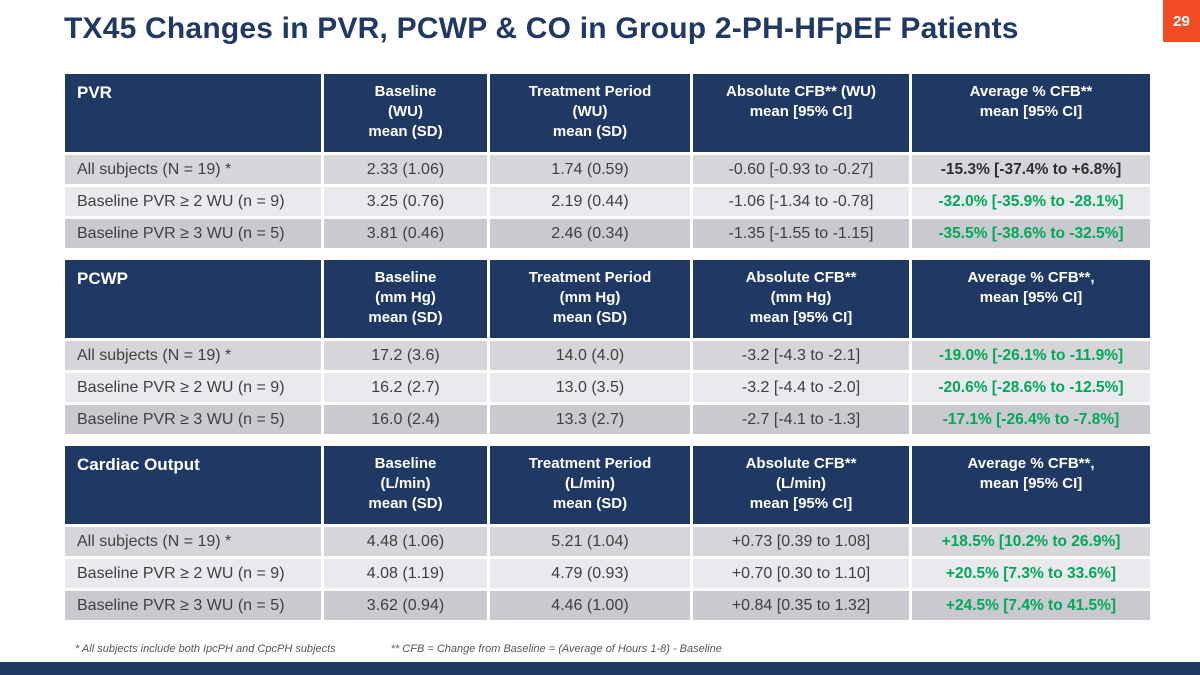 The image size is (1200, 675). What do you see at coordinates (405, 299) in the screenshot?
I see `table-pcwp-header-col-1: Baseline (mm Hg) mean (SD)` at bounding box center [405, 299].